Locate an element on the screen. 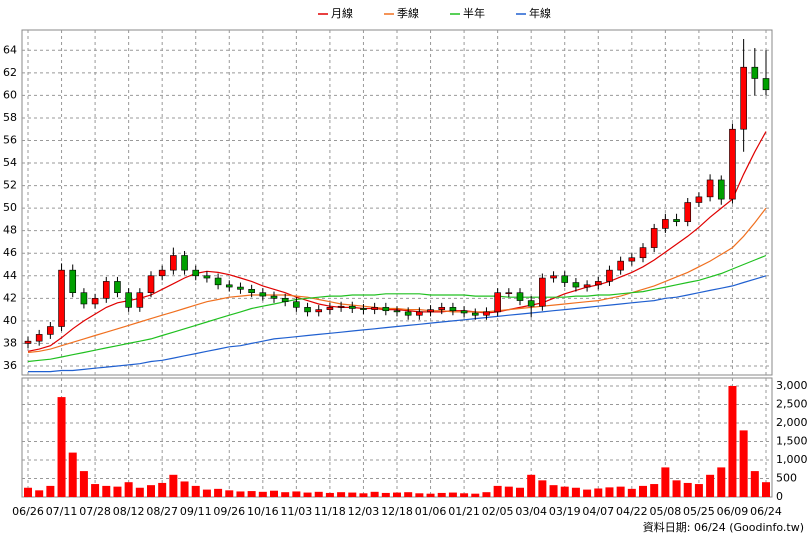 This screenshot has height=540, width=808. y-tick-label: 3,000 is located at coordinates (792, 385).